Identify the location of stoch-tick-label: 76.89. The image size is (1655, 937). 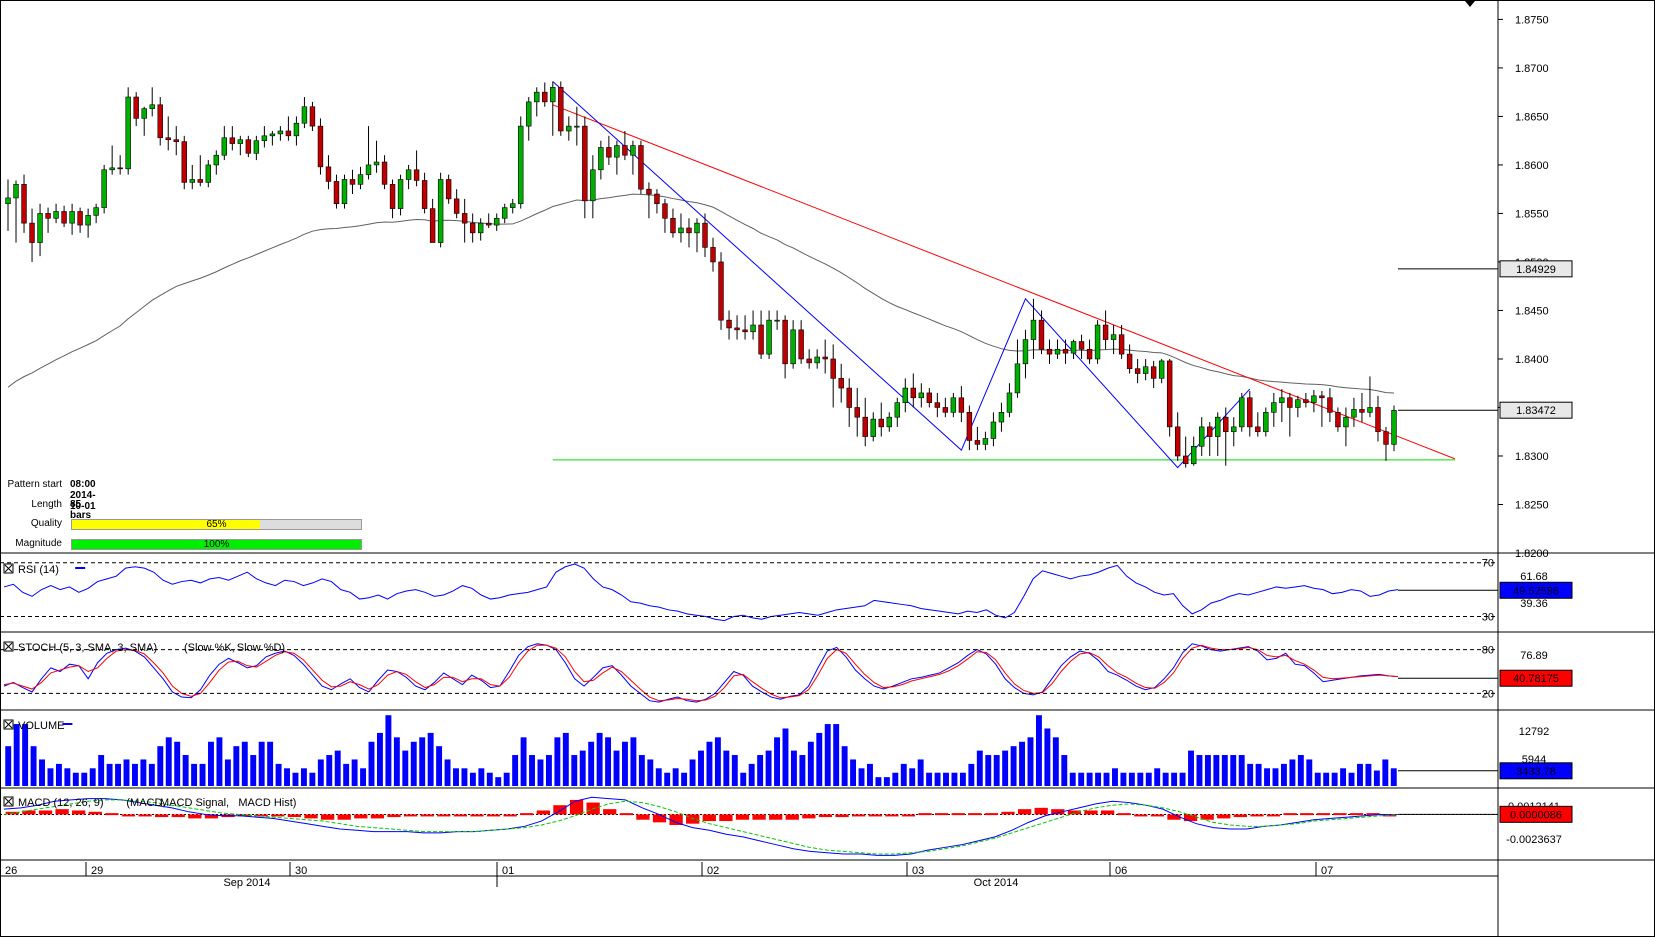
(1534, 656).